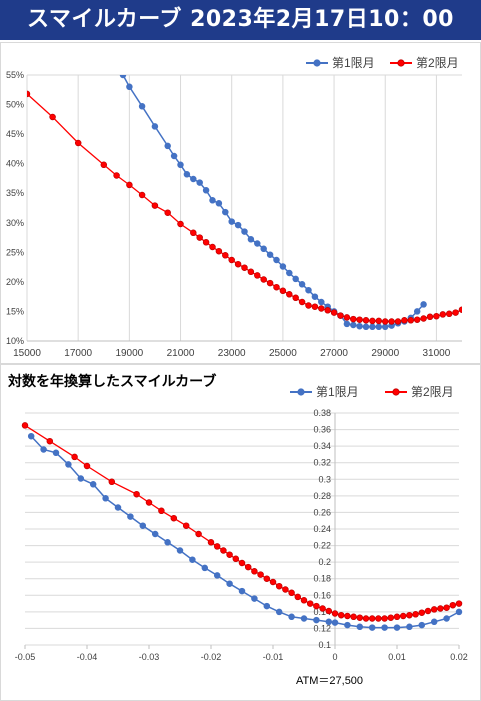  I want to click on y-tick-label: 0.16, so click(322, 595).